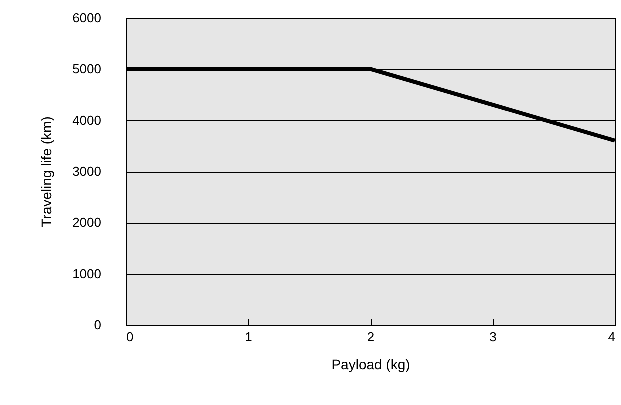  Describe the element at coordinates (98, 325) in the screenshot. I see `y-tick-label: 0` at that location.